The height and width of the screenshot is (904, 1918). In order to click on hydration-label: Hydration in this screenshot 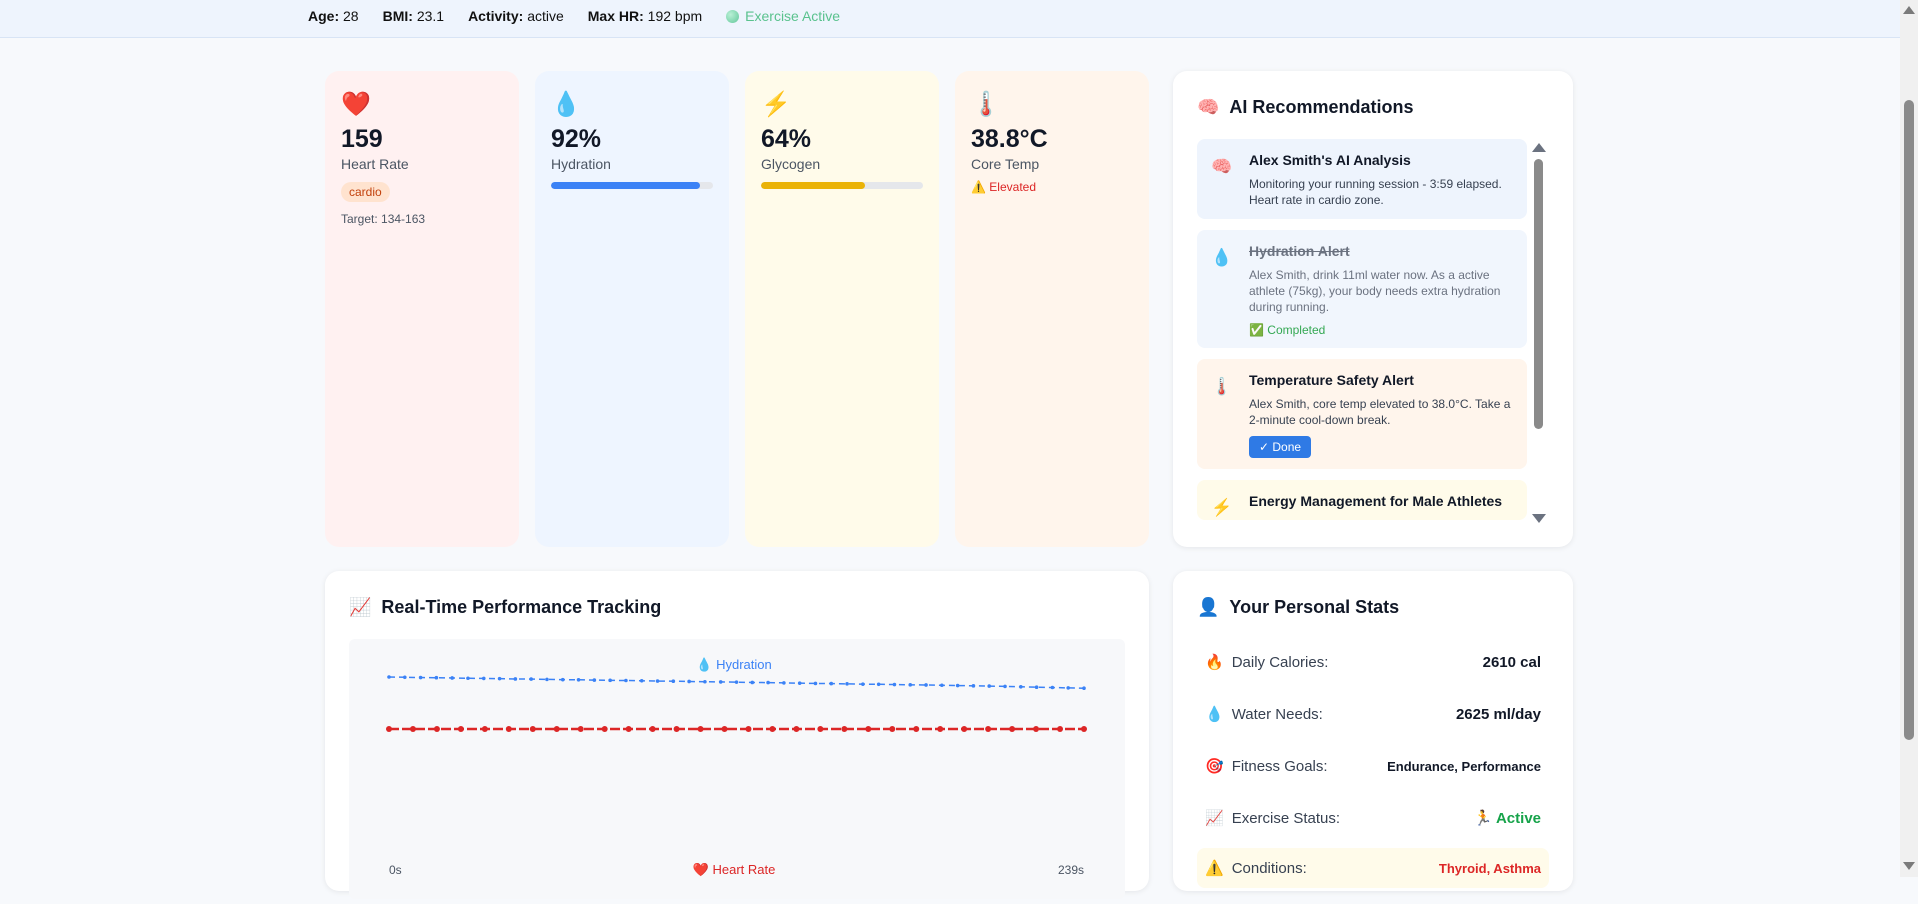, I will do `click(581, 164)`.